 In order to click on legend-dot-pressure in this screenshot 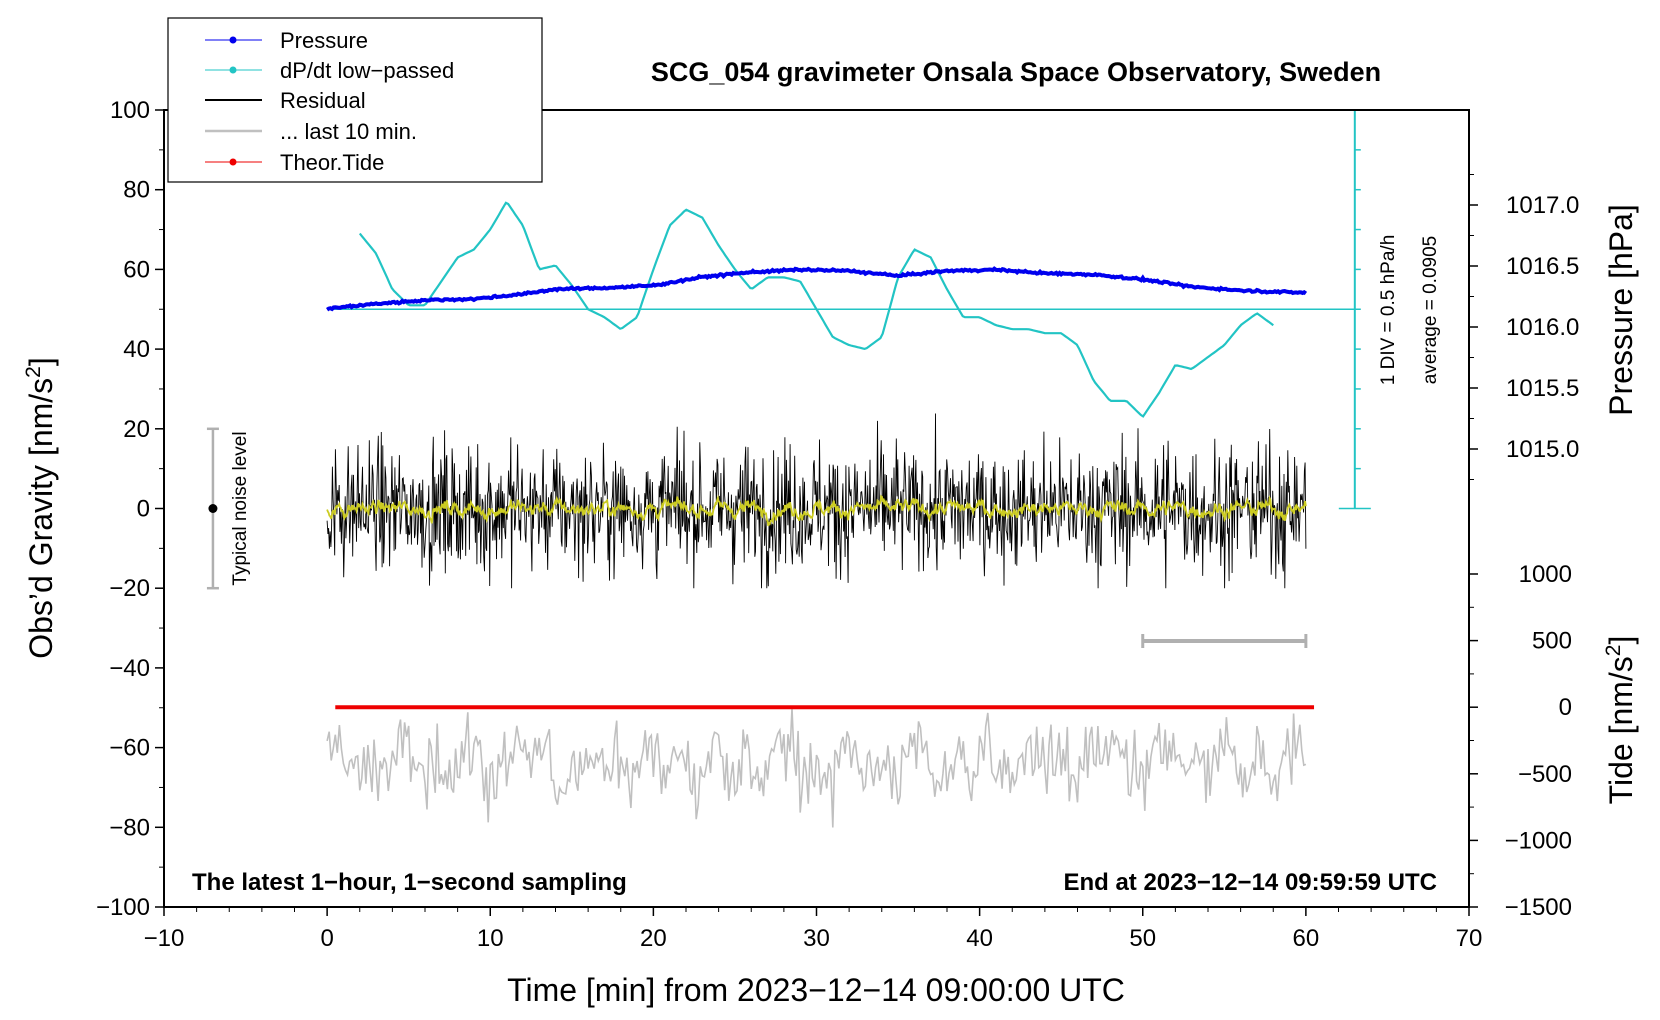, I will do `click(233, 40)`.